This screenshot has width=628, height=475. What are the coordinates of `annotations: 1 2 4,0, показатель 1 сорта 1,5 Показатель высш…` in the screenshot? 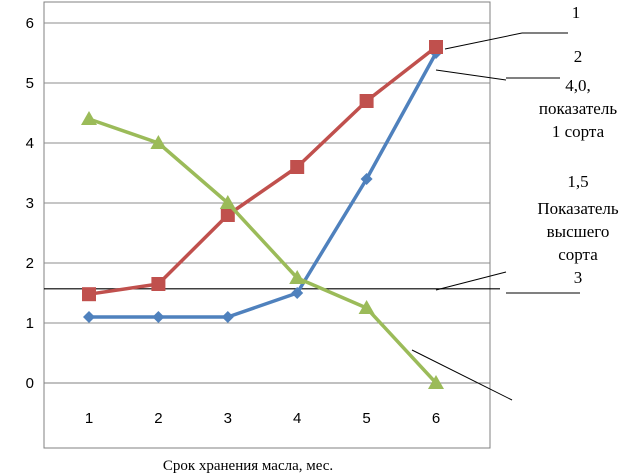 It's located at (578, 145).